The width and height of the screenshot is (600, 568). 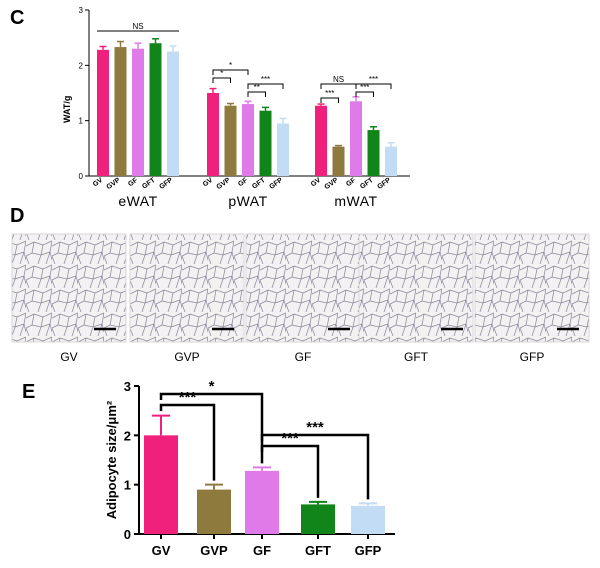 I want to click on chart-c-significance-label: **, so click(x=257, y=87).